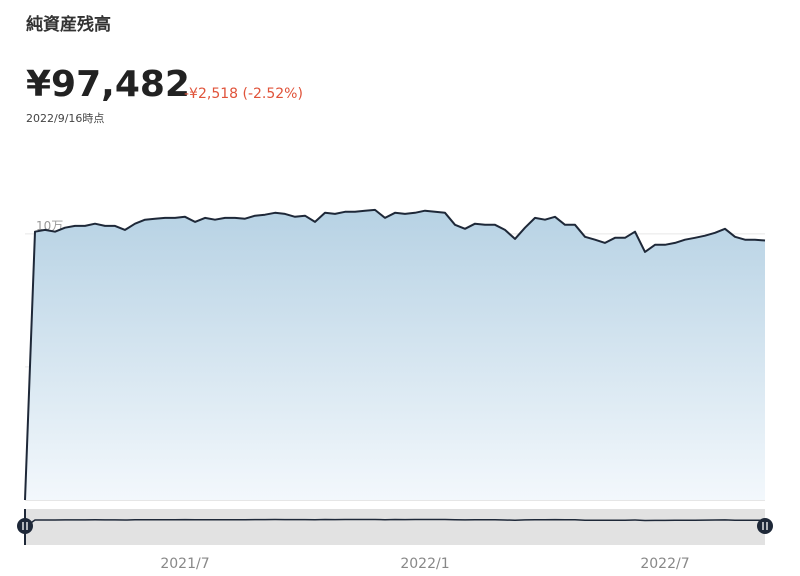  Describe the element at coordinates (664, 564) in the screenshot. I see `x-tick-label: 2022/7` at that location.